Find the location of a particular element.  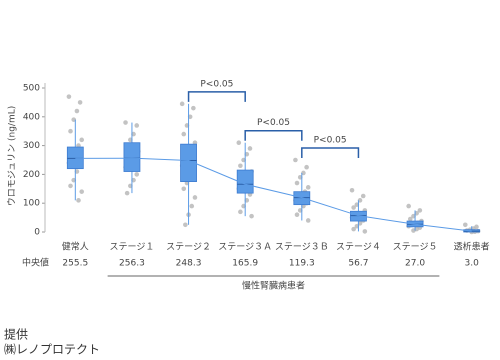

credit: 提供 is located at coordinates (16, 334).